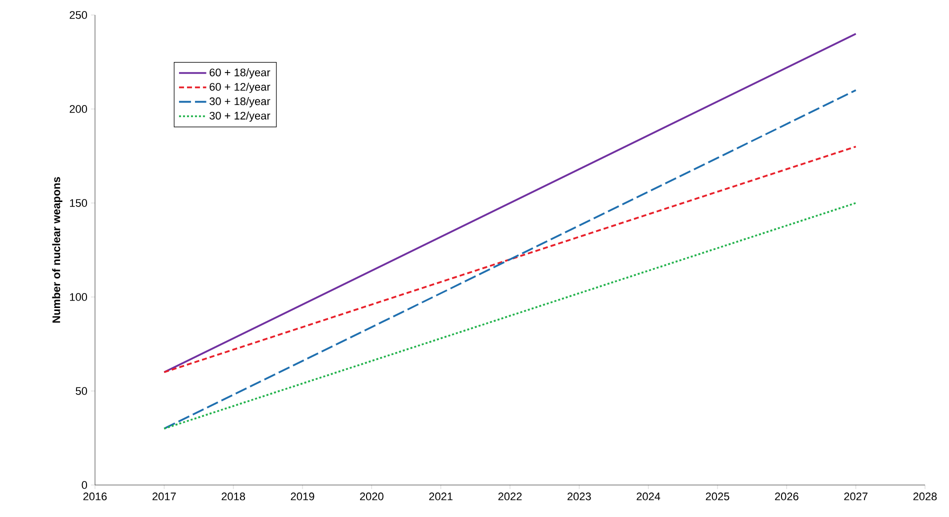 The height and width of the screenshot is (517, 949). I want to click on legend-label: 60 + 18/year, so click(240, 73).